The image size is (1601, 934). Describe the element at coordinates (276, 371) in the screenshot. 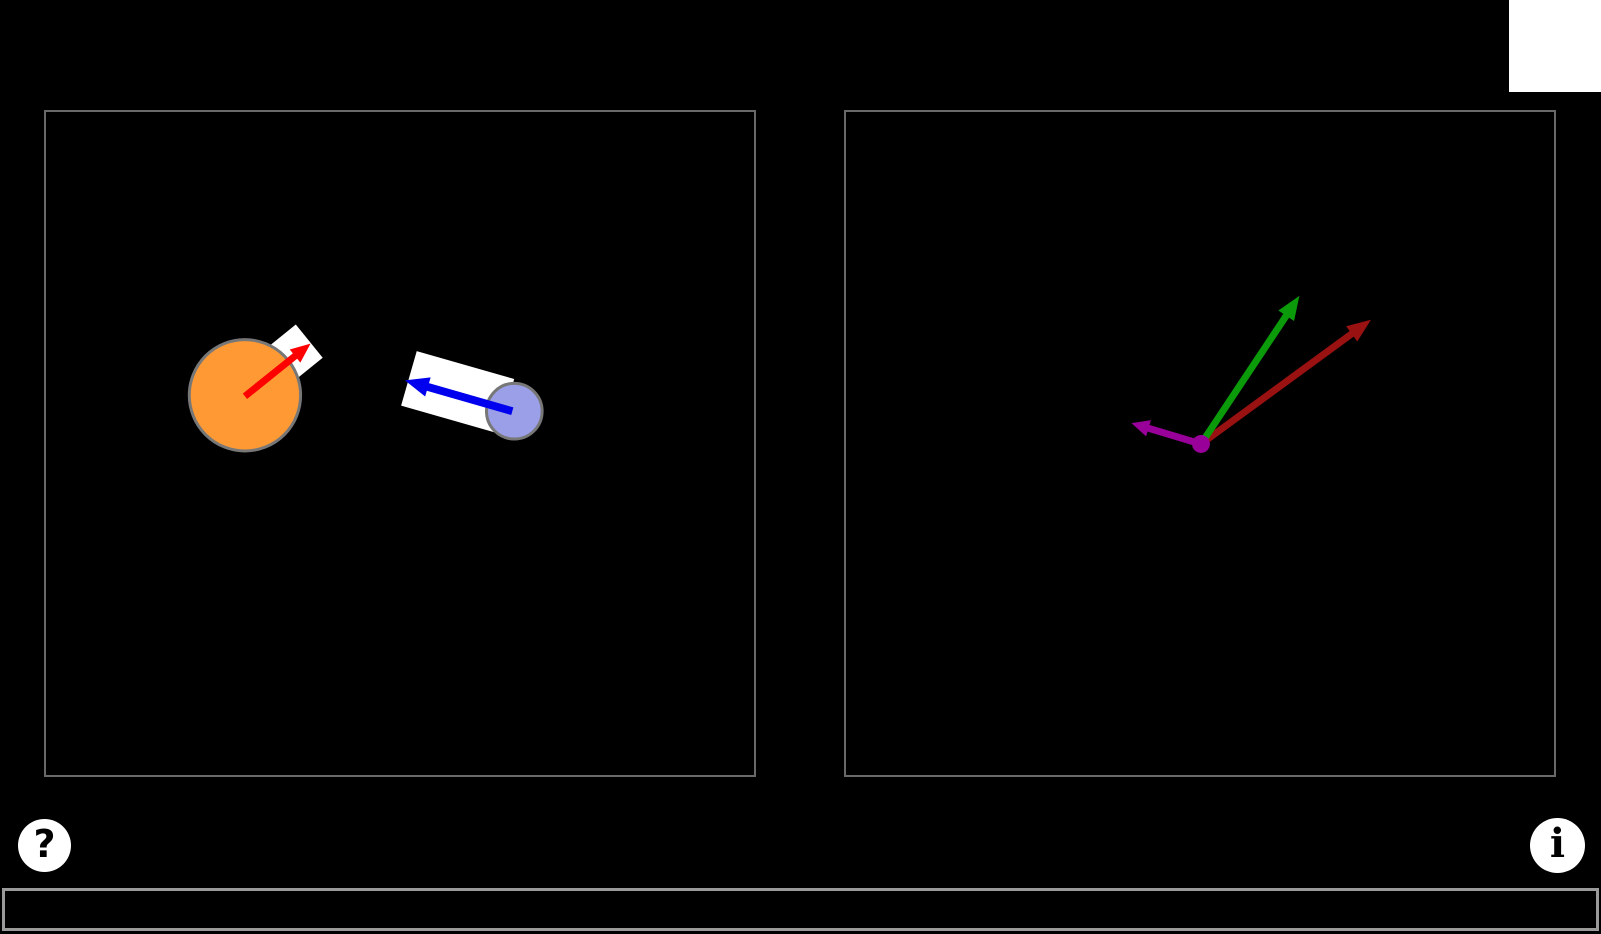

I see `velocity-arrow-orange` at that location.